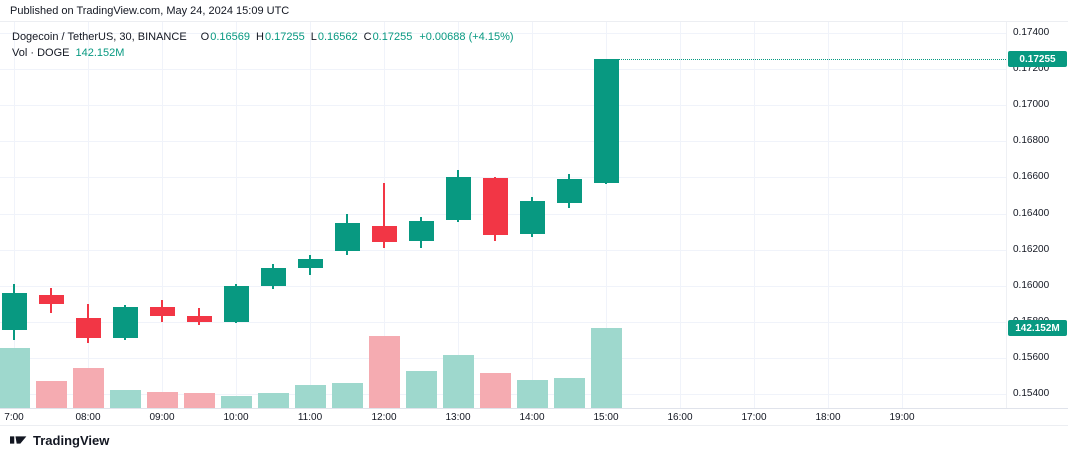 Image resolution: width=1068 pixels, height=454 pixels. I want to click on time-axis-label: 16:00, so click(680, 417).